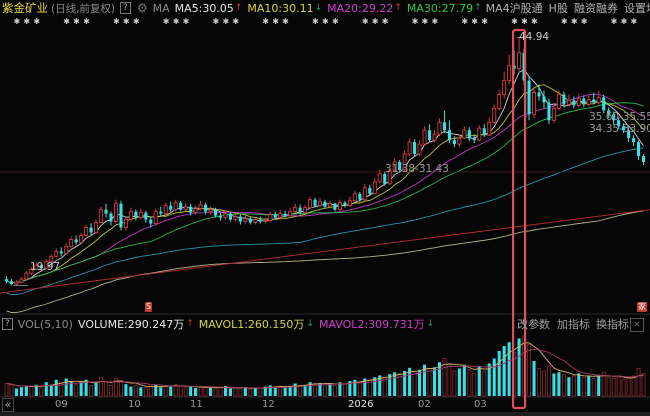 Image resolution: width=650 pixels, height=416 pixels. I want to click on ma10-down-arrow-icon: ↓, so click(318, 8).